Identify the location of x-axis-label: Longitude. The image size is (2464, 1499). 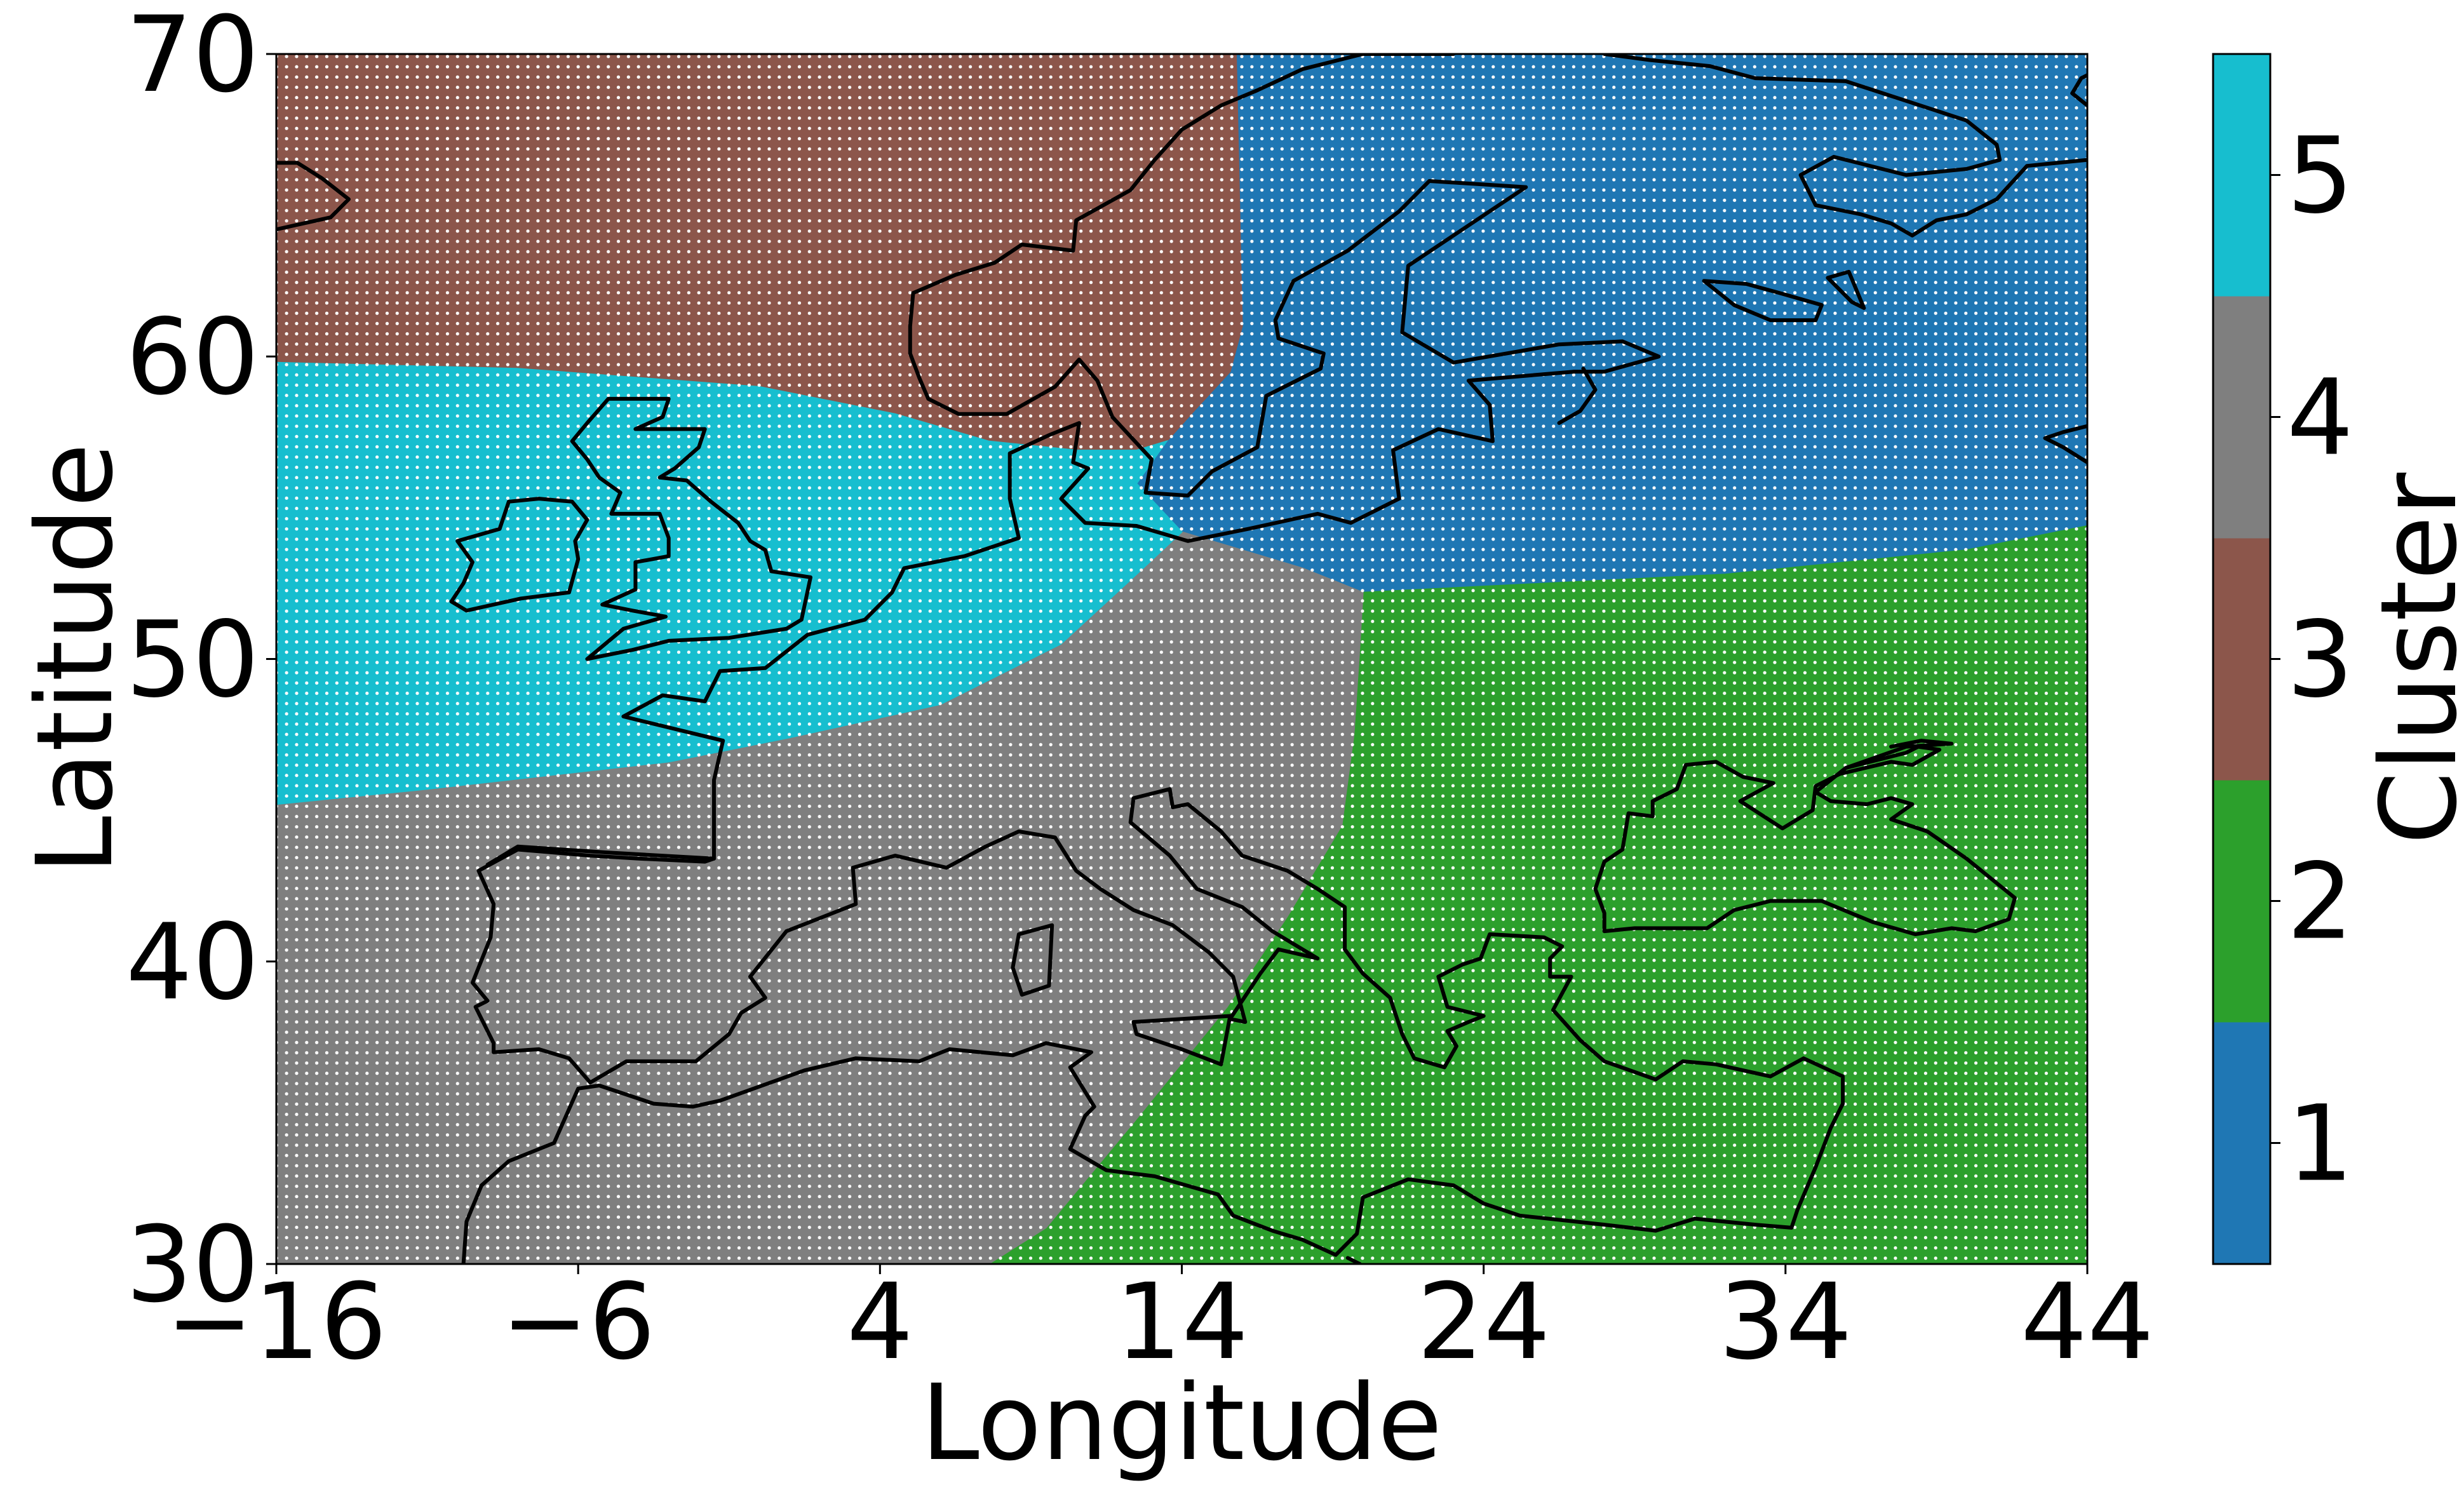
(1182, 1423).